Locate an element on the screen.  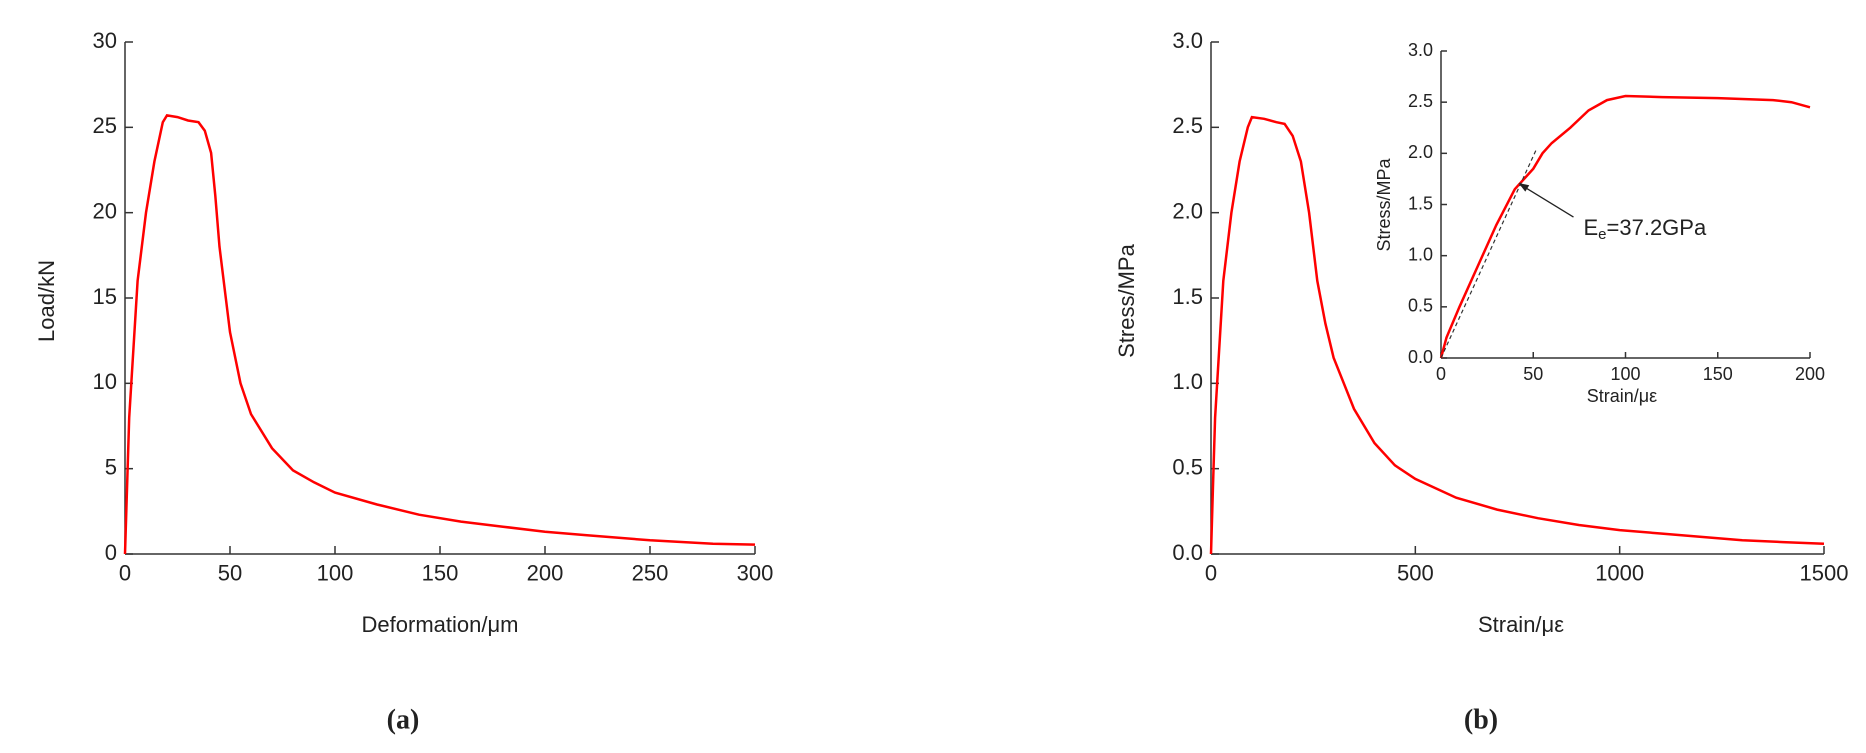
y-tick-label: 30 is located at coordinates (105, 40).